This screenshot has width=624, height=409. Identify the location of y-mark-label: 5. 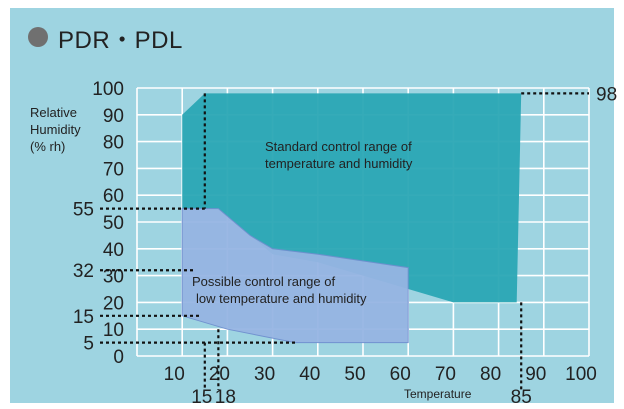
(88, 344).